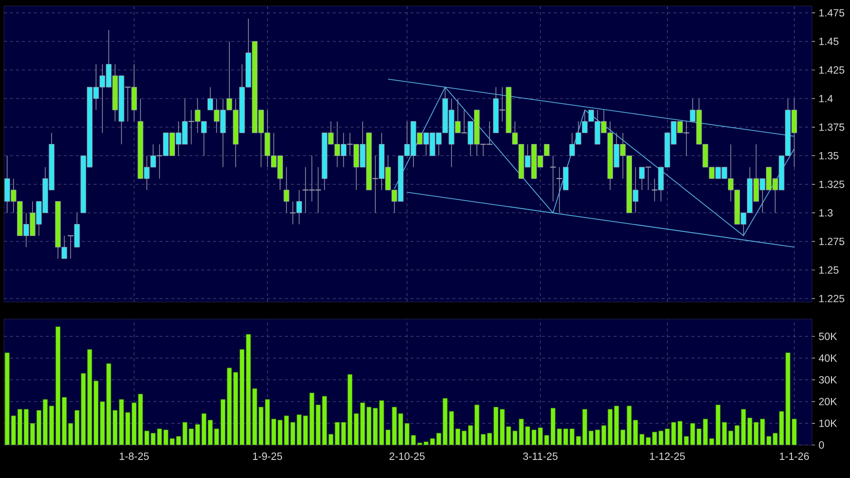  What do you see at coordinates (134, 456) in the screenshot?
I see `x-tick-label: 1-8-25` at bounding box center [134, 456].